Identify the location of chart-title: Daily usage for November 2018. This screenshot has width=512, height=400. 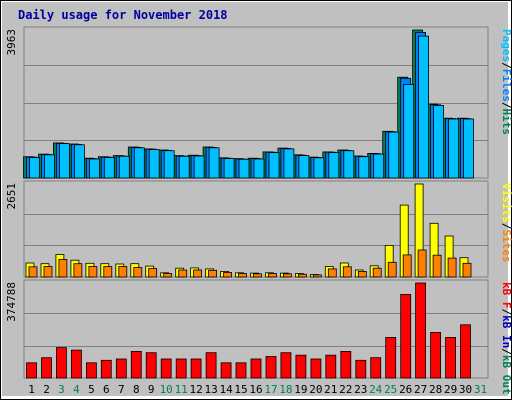
(123, 15).